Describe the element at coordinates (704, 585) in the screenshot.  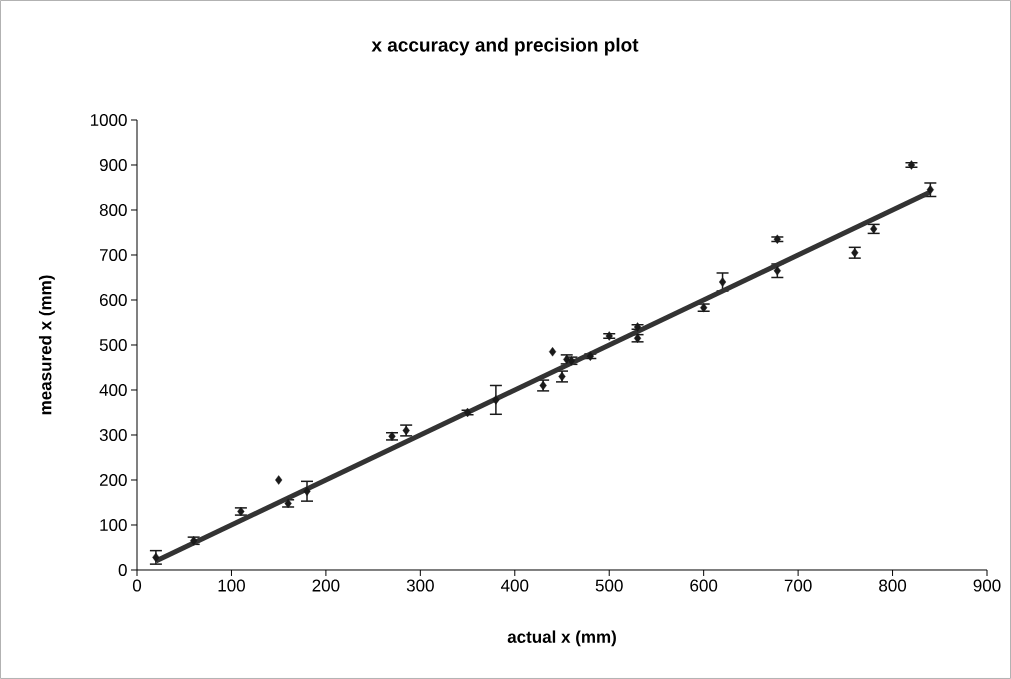
I see `x-tick-label: 600` at that location.